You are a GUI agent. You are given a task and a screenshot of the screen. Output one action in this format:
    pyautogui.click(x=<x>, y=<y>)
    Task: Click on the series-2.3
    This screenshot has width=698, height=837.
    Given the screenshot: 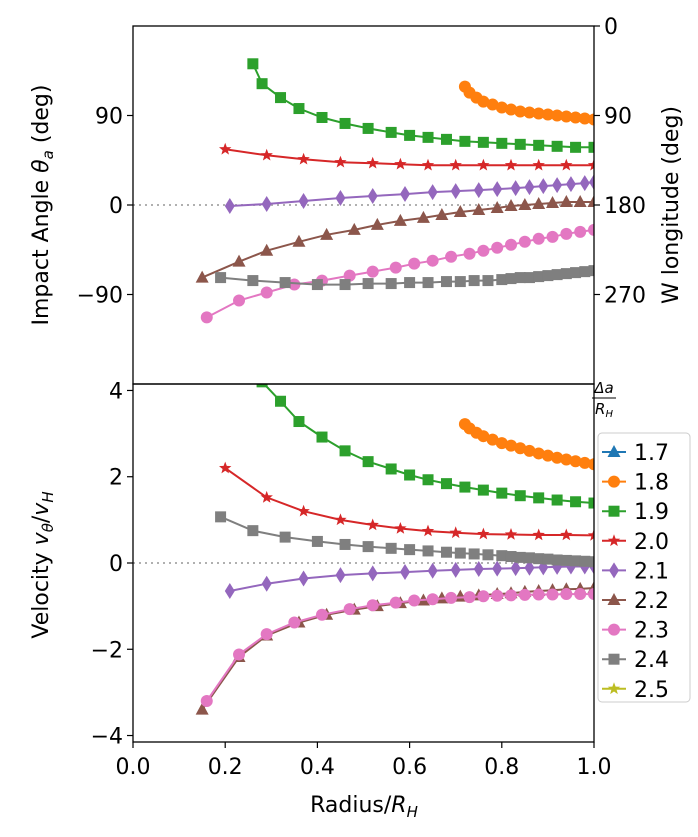 What is the action you would take?
    pyautogui.click(x=397, y=648)
    